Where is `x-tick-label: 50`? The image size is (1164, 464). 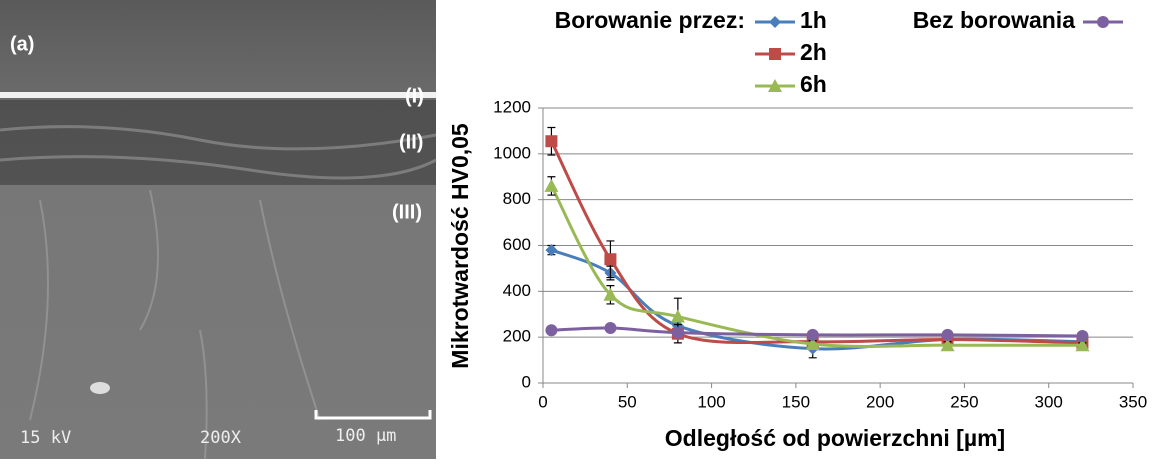
x-tick-label: 50 is located at coordinates (627, 401).